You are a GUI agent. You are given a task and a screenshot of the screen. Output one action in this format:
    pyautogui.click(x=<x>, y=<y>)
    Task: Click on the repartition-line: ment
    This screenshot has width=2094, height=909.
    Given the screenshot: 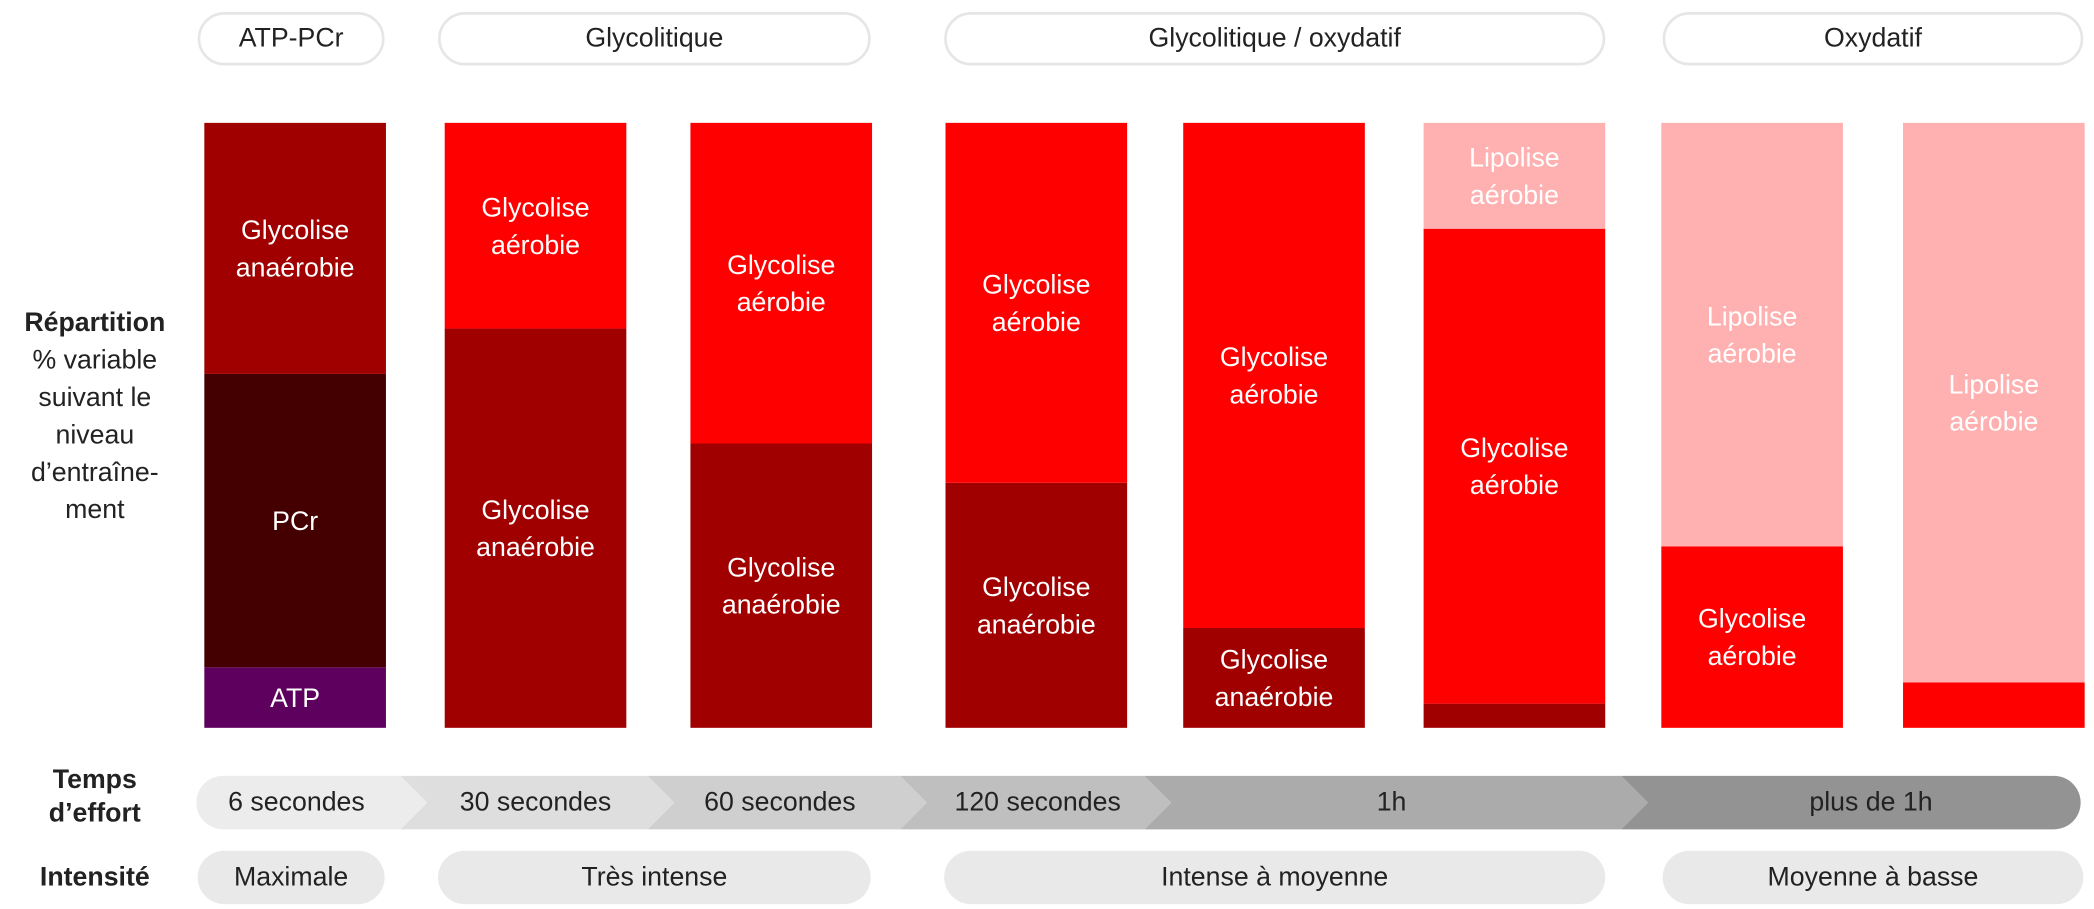 What is the action you would take?
    pyautogui.click(x=95, y=510)
    